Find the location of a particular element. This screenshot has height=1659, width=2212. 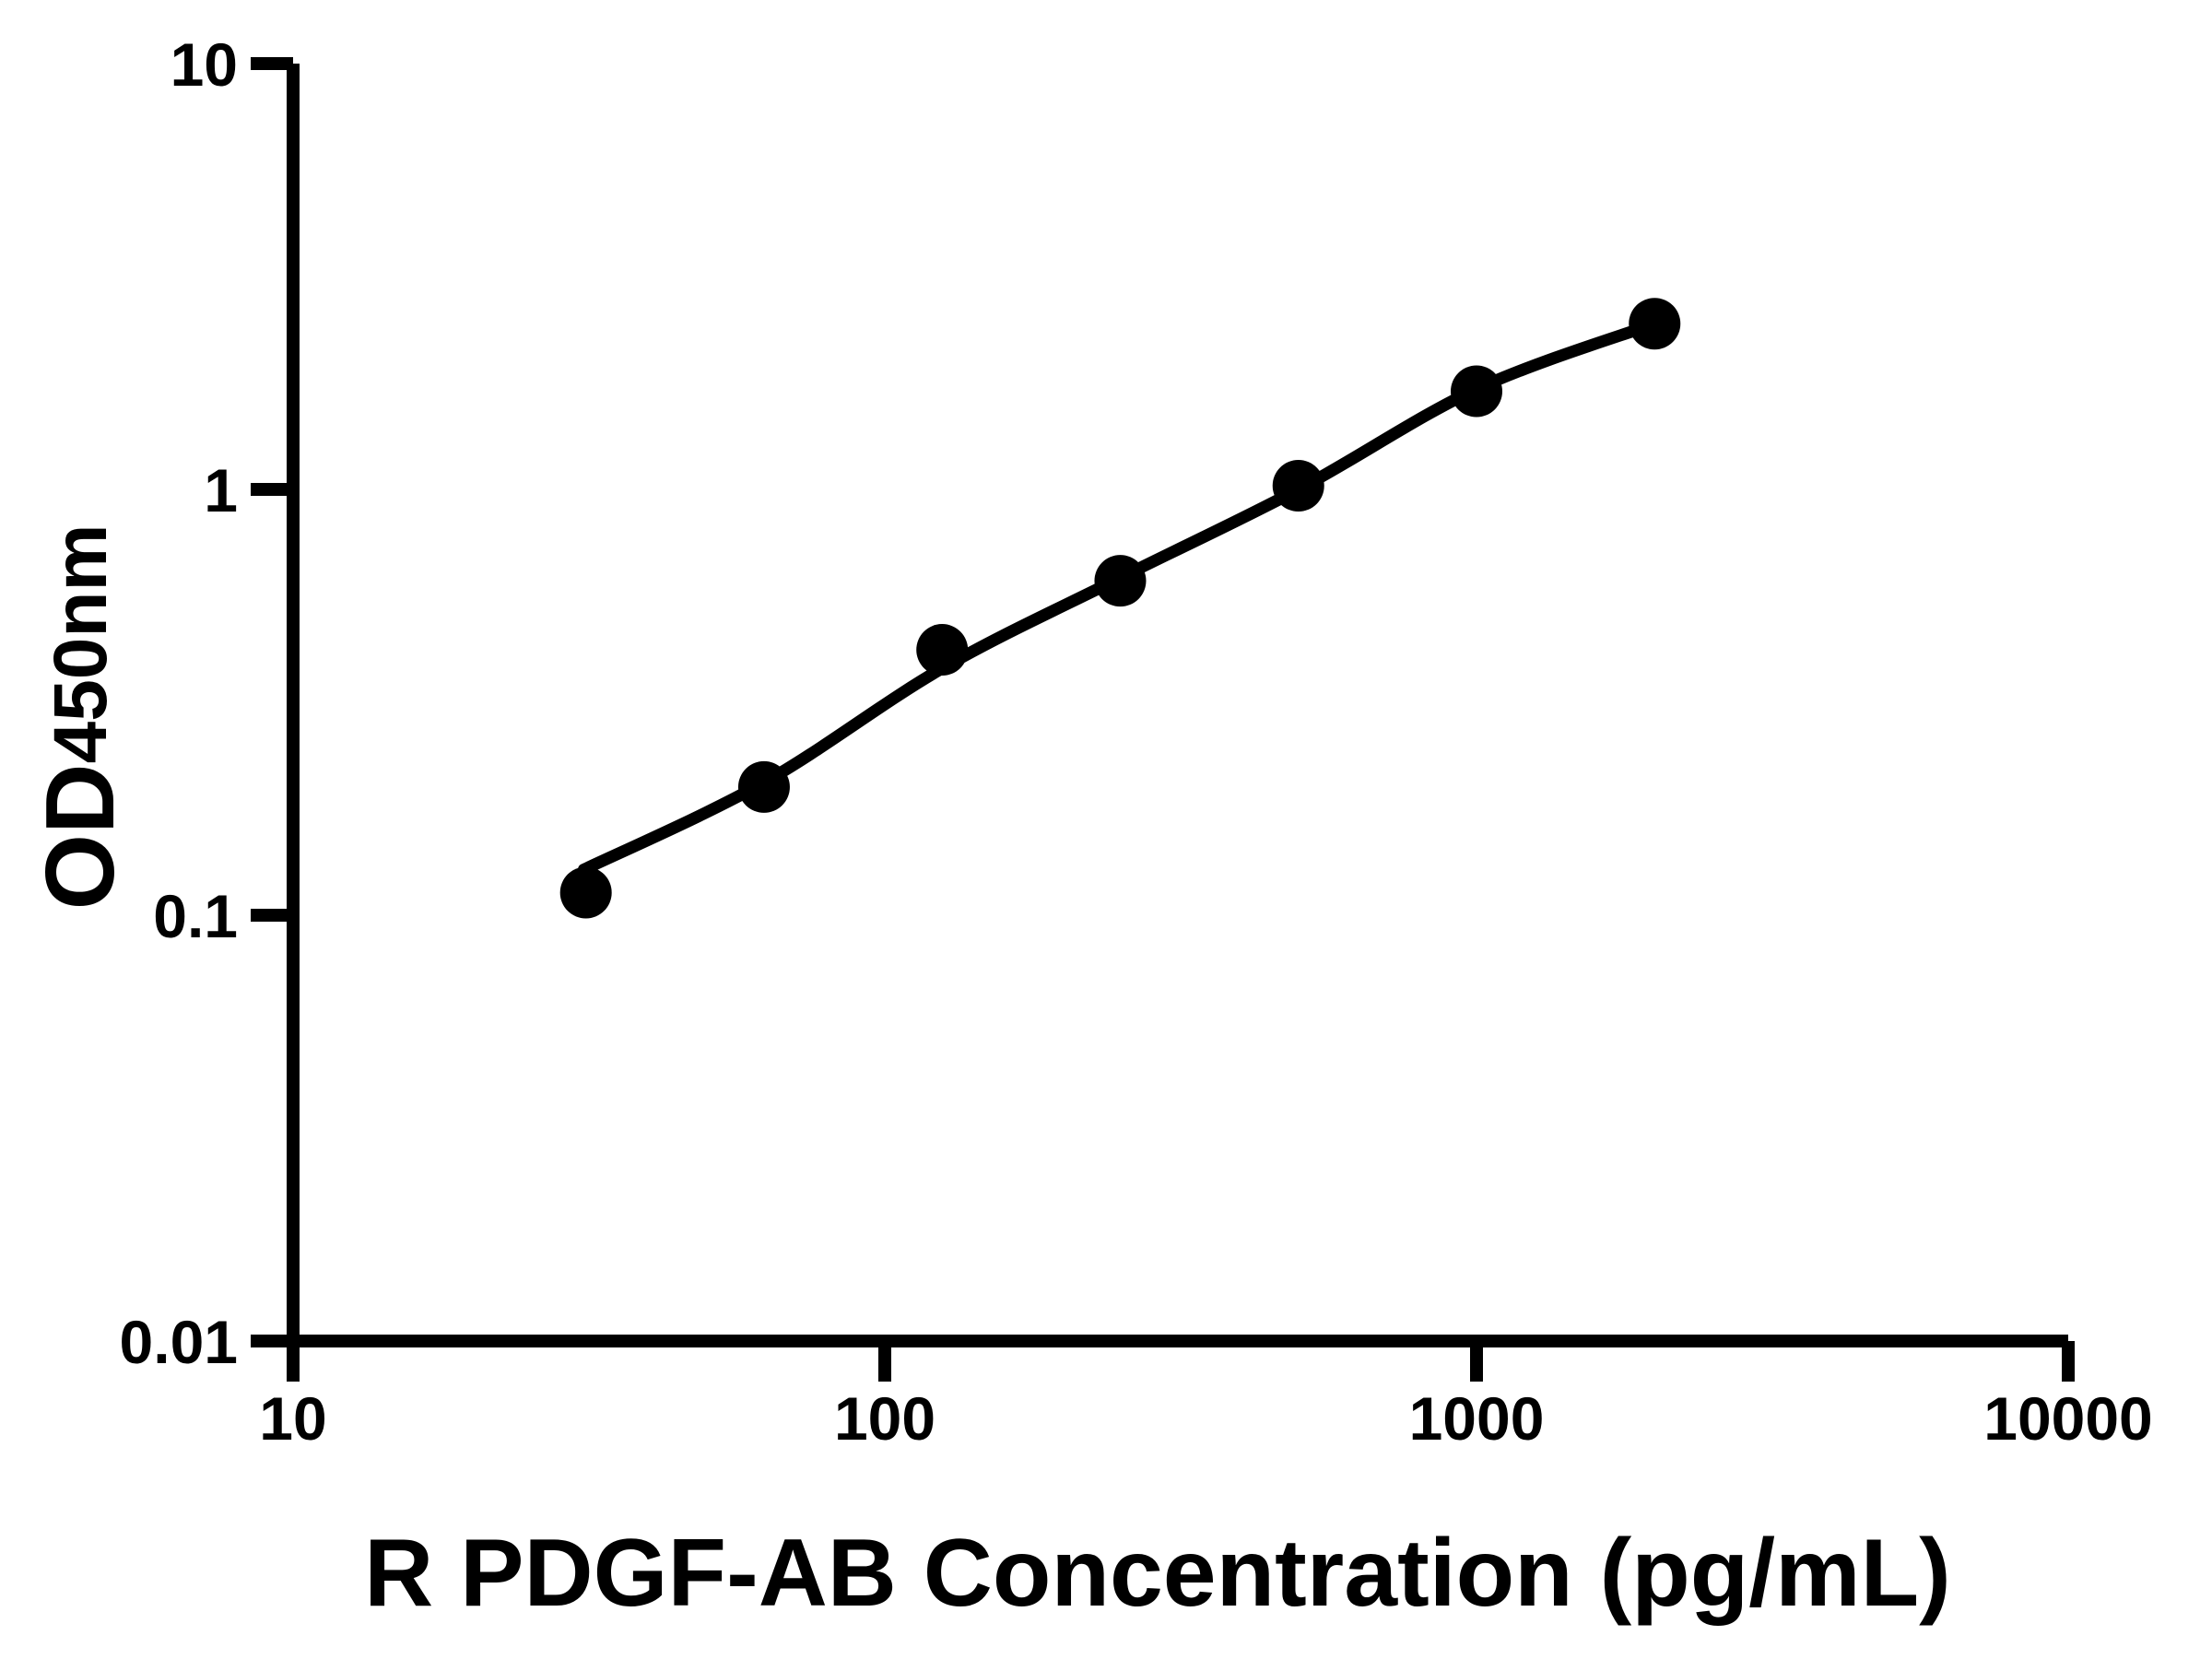

y-tick-label: 1 is located at coordinates (221, 490).